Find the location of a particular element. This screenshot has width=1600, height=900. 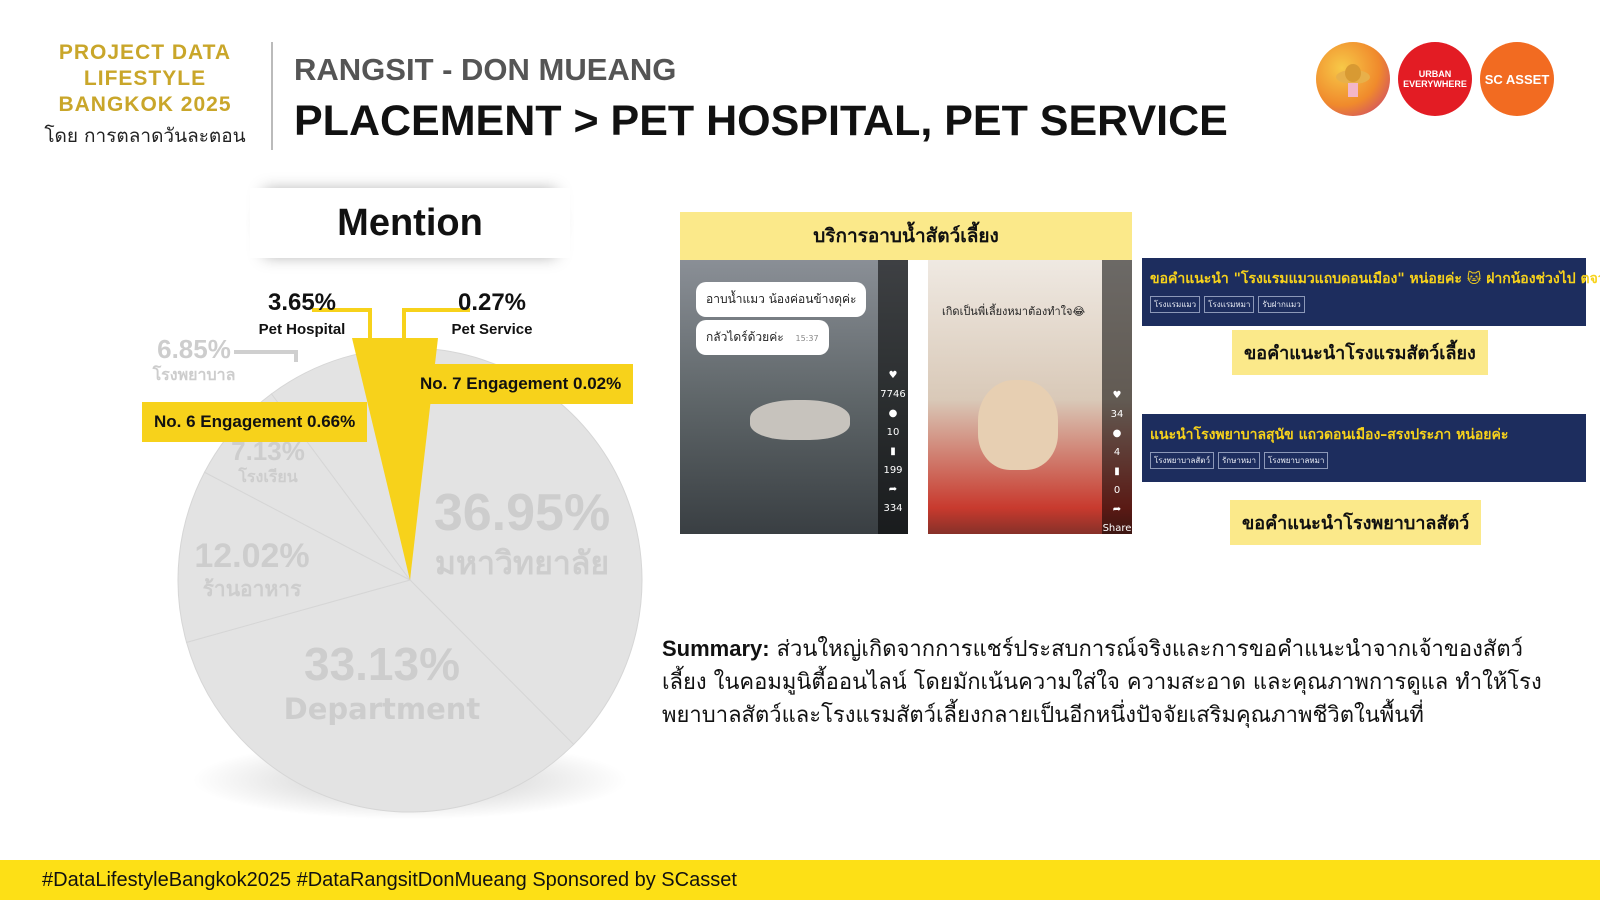

urban-everywhere-logo: URBAN EVERYWHERE is located at coordinates (1435, 79).